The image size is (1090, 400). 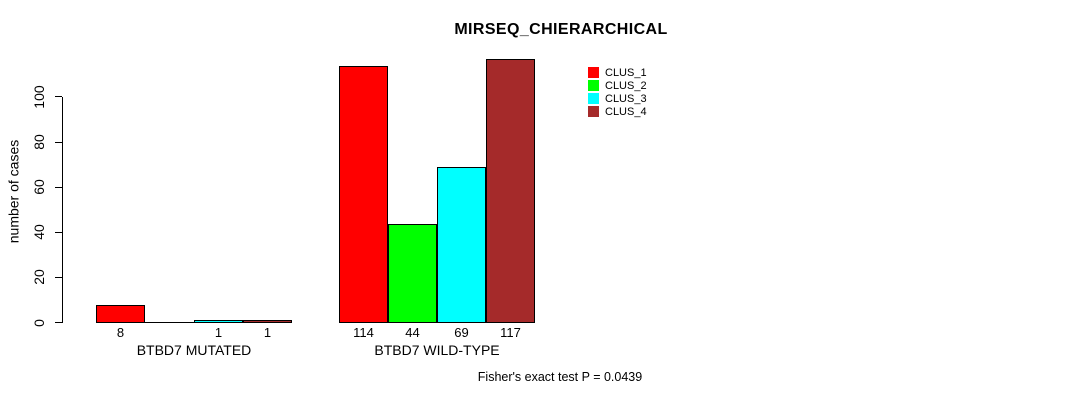 What do you see at coordinates (626, 99) in the screenshot?
I see `legend-label-clus_3: CLUS_3` at bounding box center [626, 99].